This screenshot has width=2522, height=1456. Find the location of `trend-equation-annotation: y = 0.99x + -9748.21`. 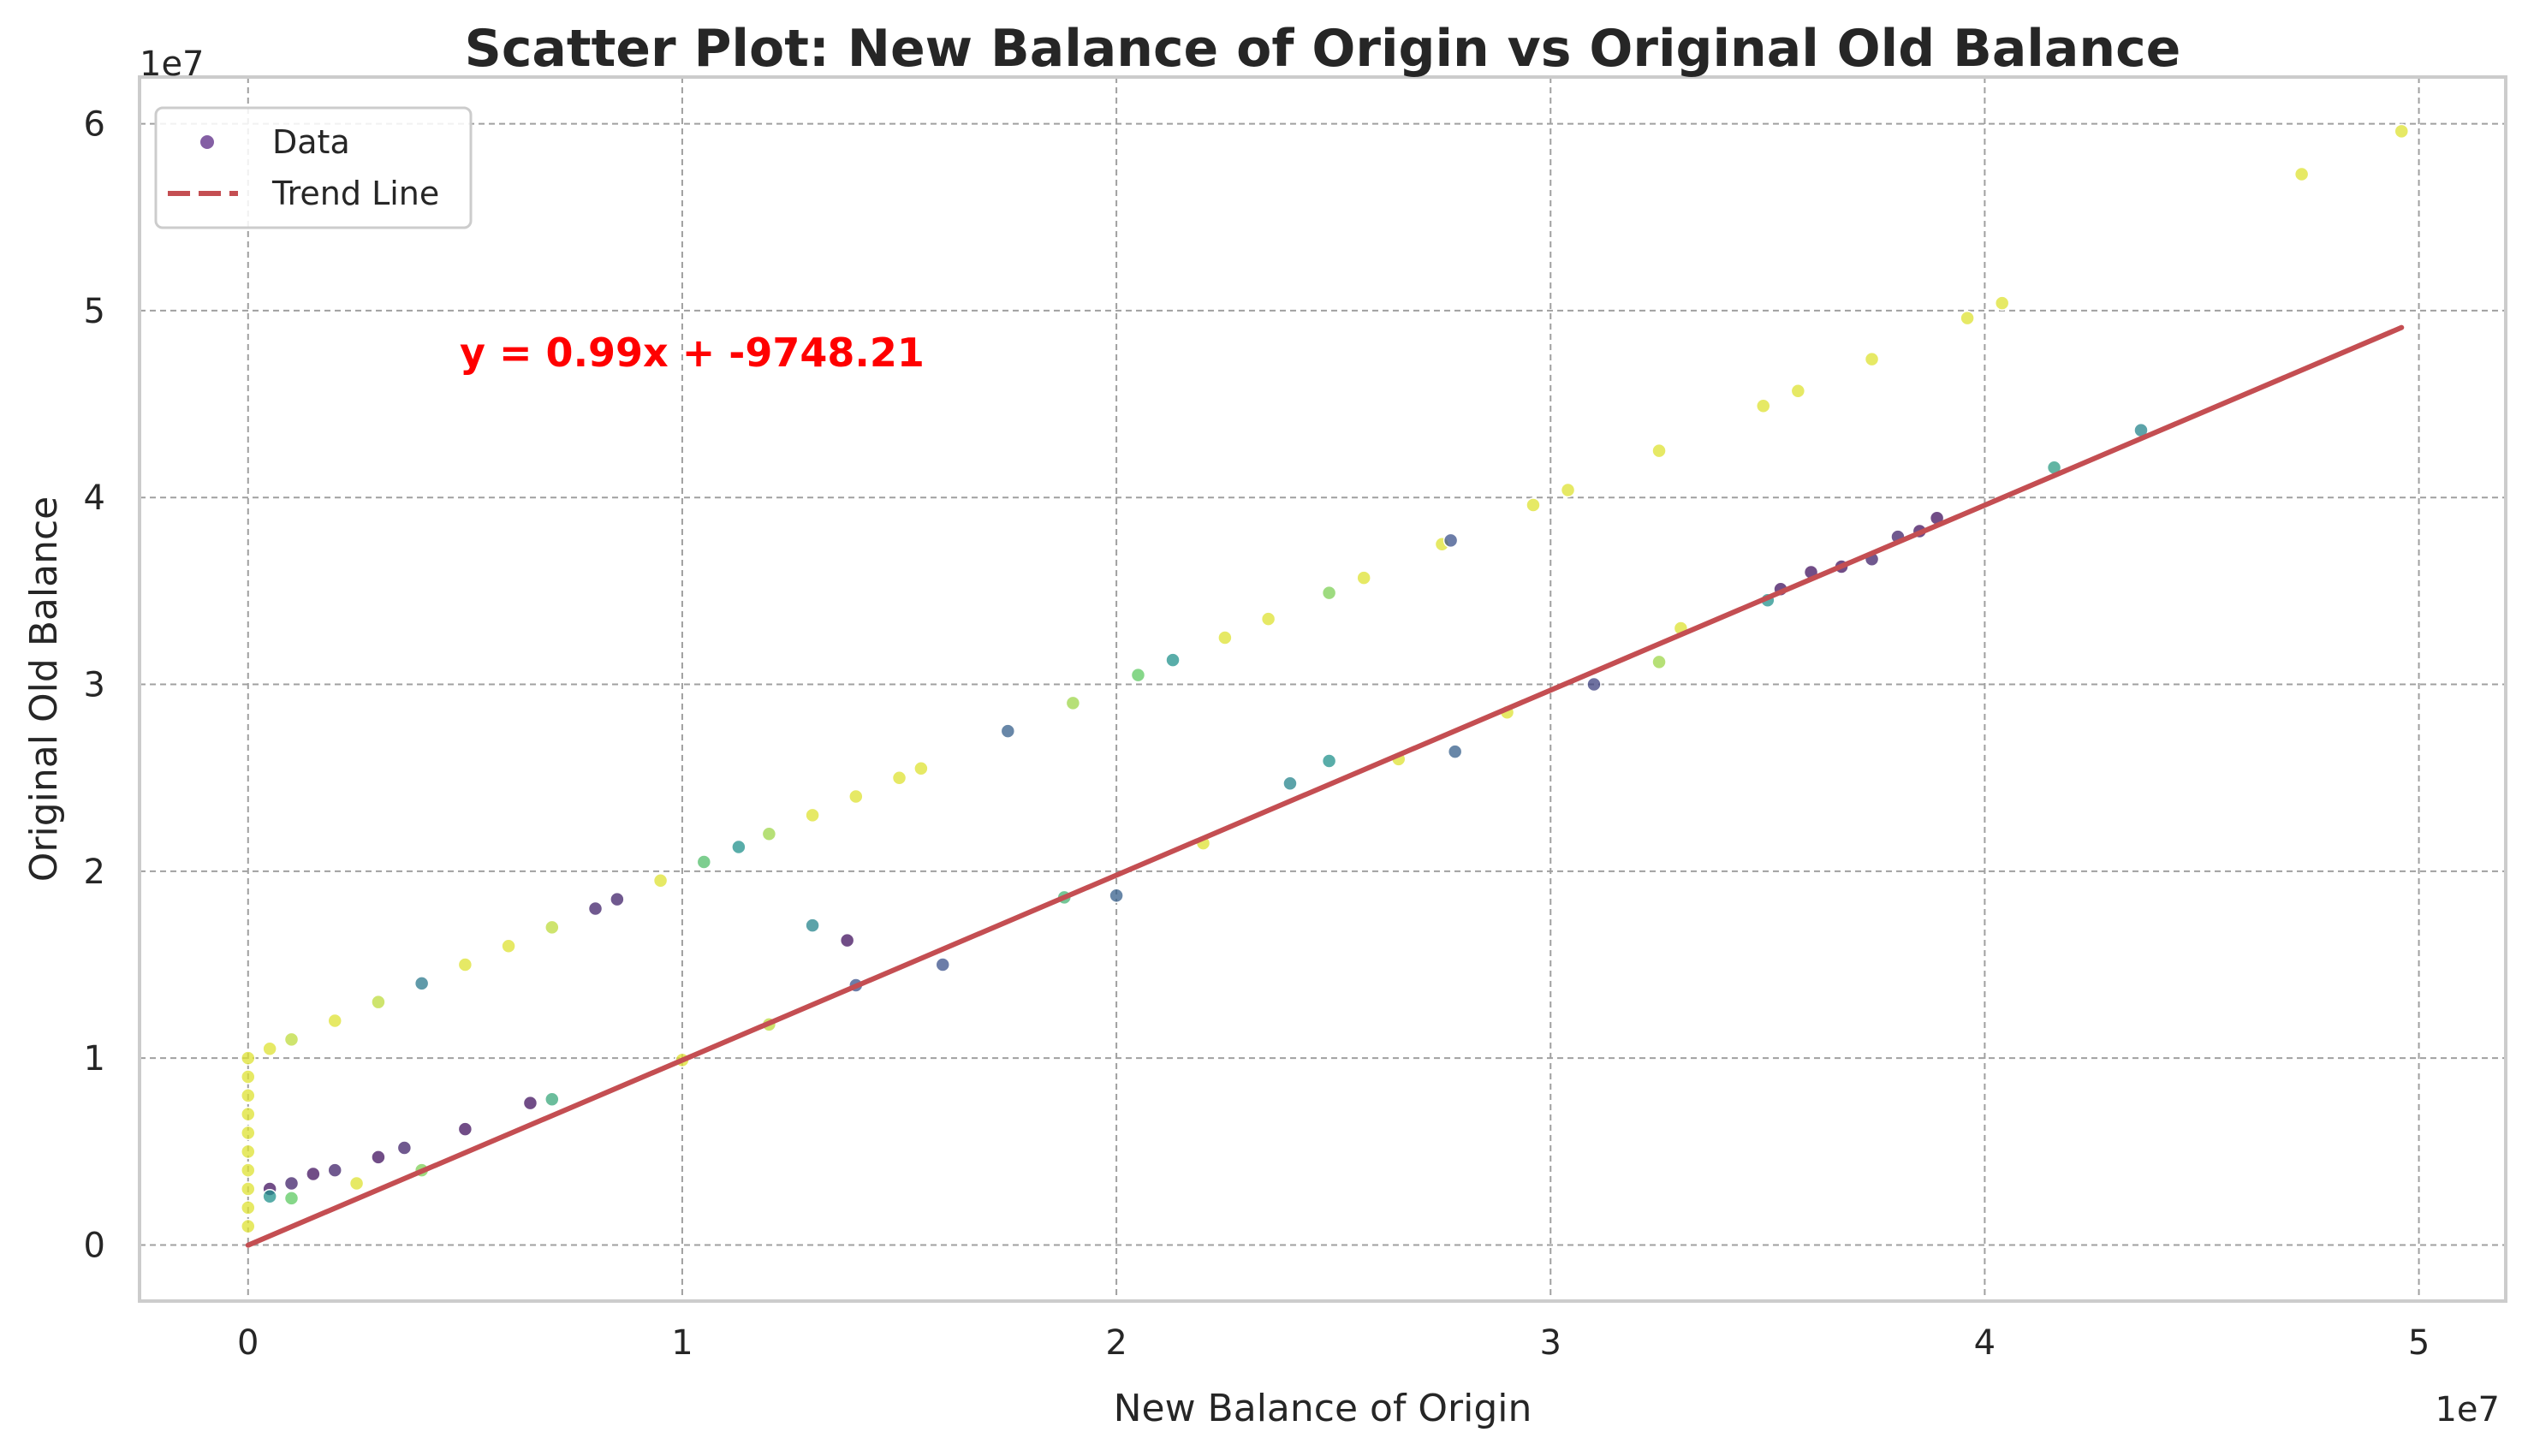

trend-equation-annotation: y = 0.99x + -9748.21 is located at coordinates (692, 353).